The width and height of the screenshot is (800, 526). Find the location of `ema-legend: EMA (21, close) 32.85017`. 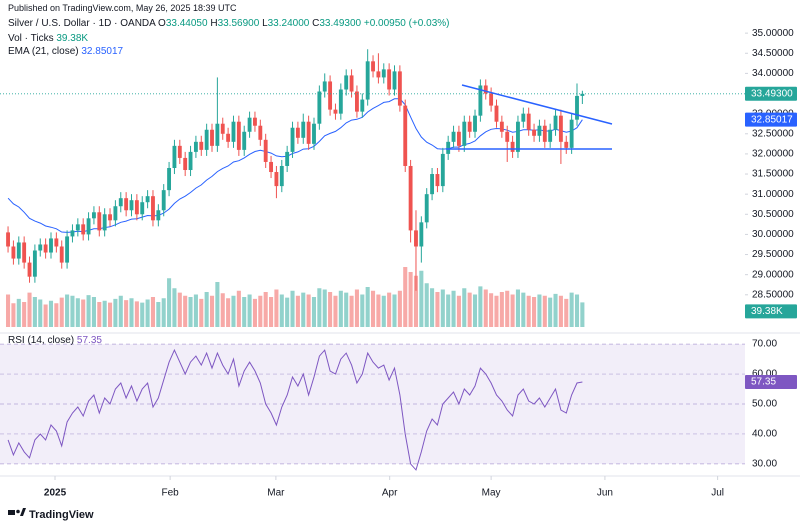

ema-legend: EMA (21, close) 32.85017 is located at coordinates (65, 51).